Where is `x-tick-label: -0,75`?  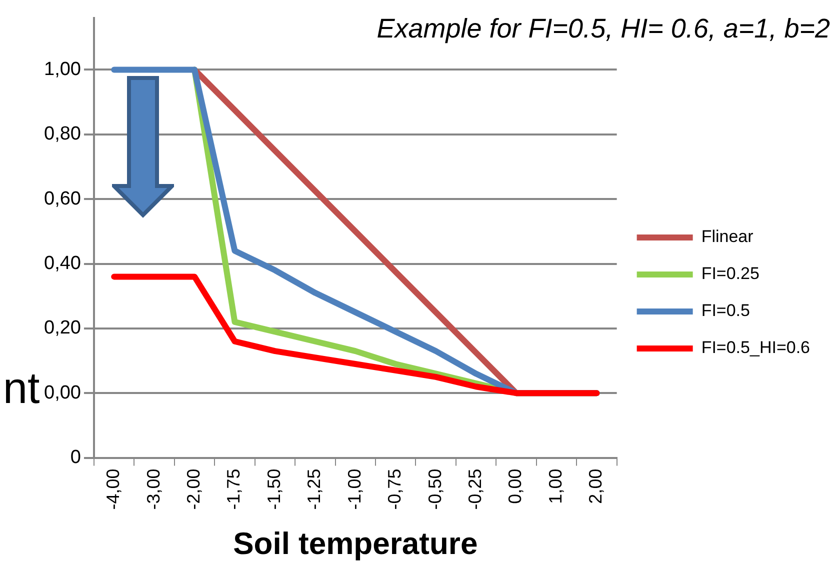 x-tick-label: -0,75 is located at coordinates (394, 489).